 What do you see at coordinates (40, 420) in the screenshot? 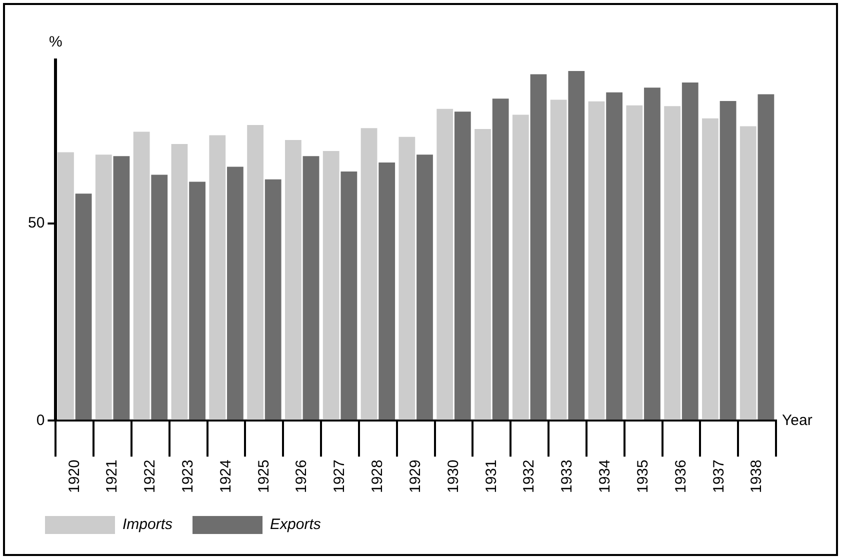
I see `y-tick-label: 0` at bounding box center [40, 420].